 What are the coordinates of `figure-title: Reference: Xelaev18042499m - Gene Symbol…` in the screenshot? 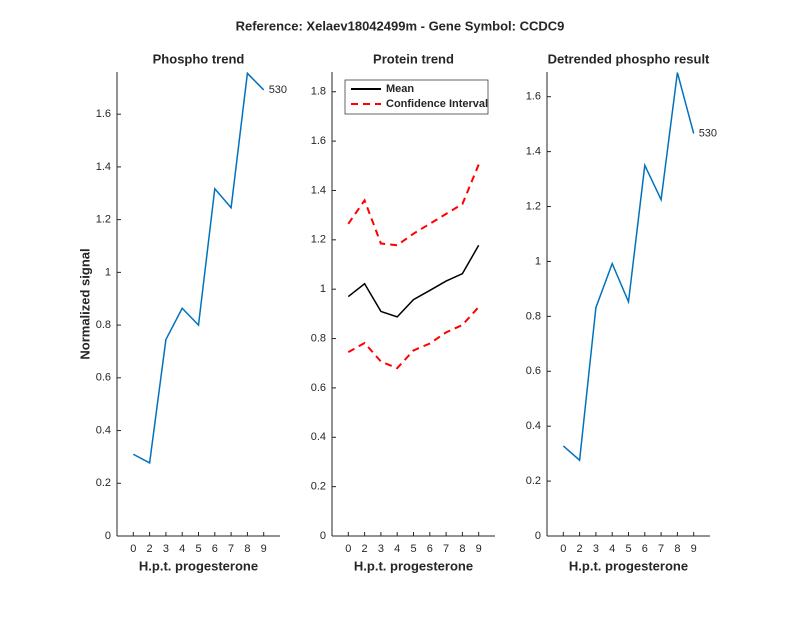 It's located at (400, 25).